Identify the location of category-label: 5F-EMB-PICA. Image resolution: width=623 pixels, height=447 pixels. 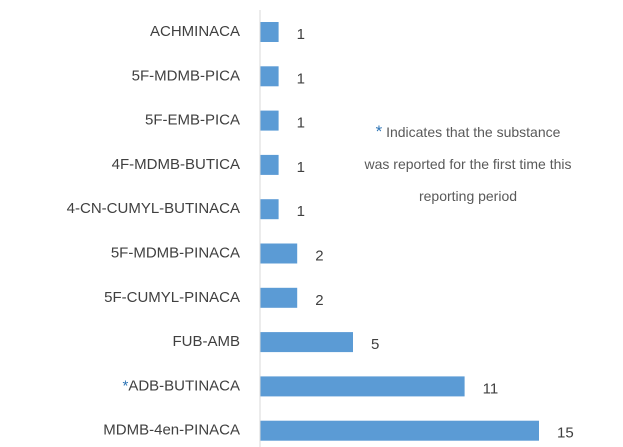
(192, 120).